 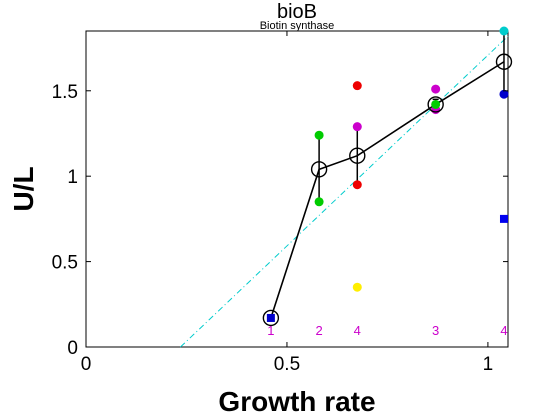 I want to click on y-tick-label: 1.5, so click(x=65, y=92).